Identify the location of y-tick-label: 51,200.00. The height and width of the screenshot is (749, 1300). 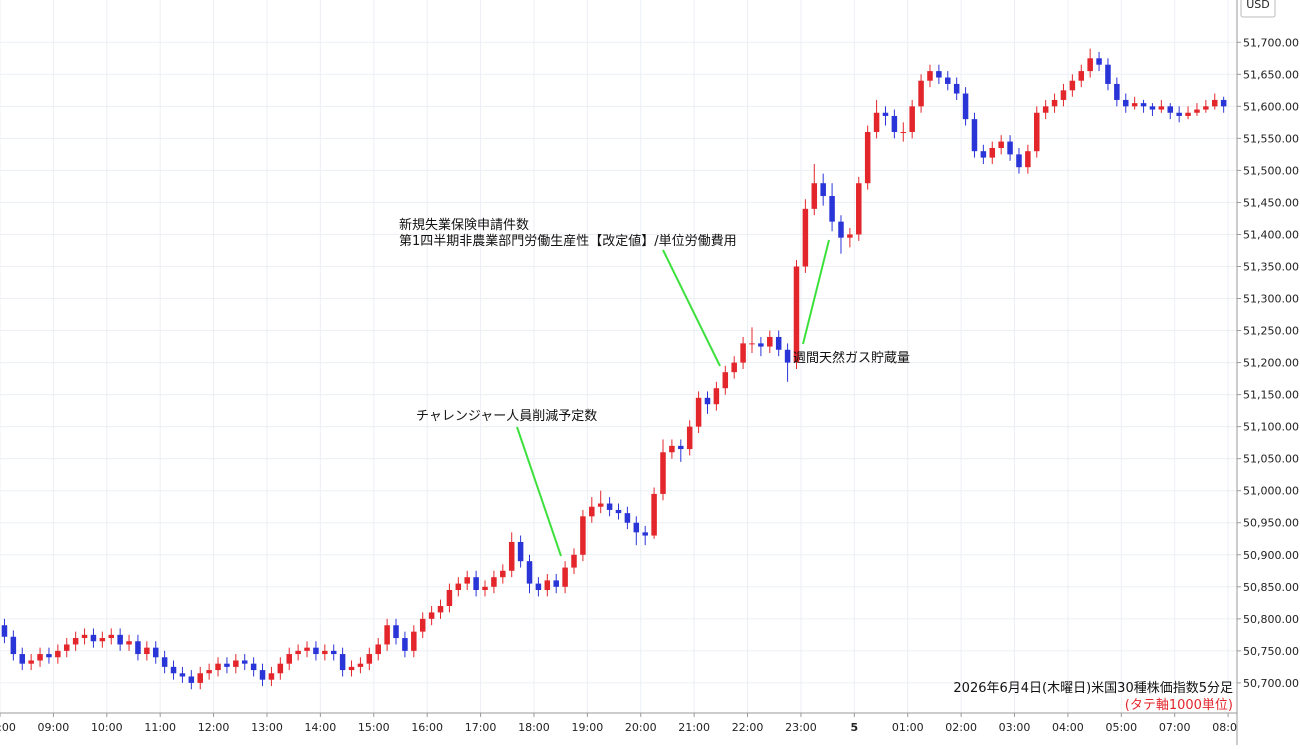
(1271, 363).